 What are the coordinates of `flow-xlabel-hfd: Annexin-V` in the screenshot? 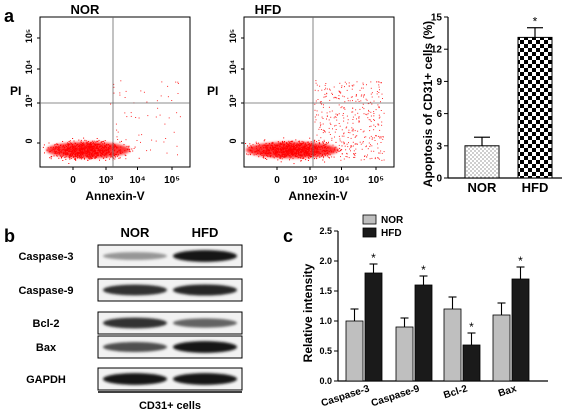 It's located at (317, 196).